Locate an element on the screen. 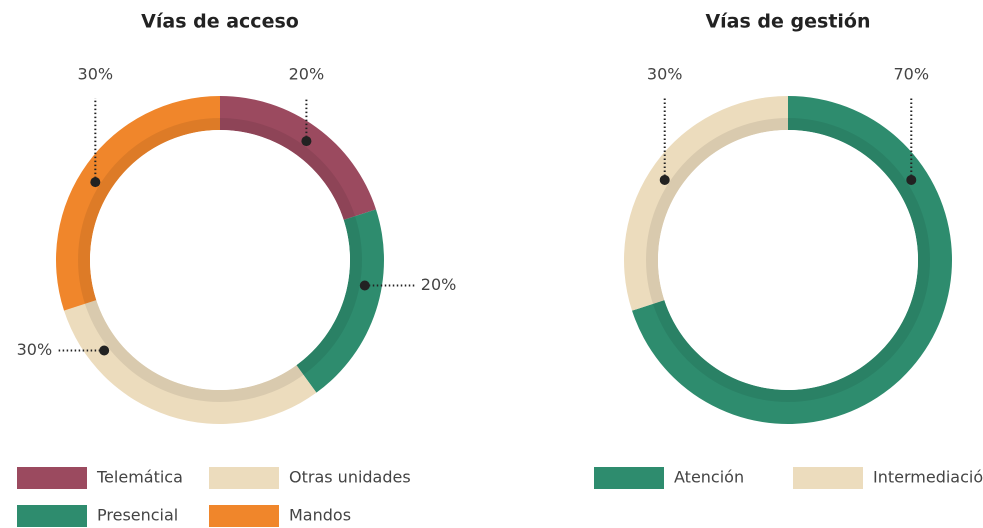 This screenshot has height=528, width=983. legend-label: Mandos is located at coordinates (320, 515).